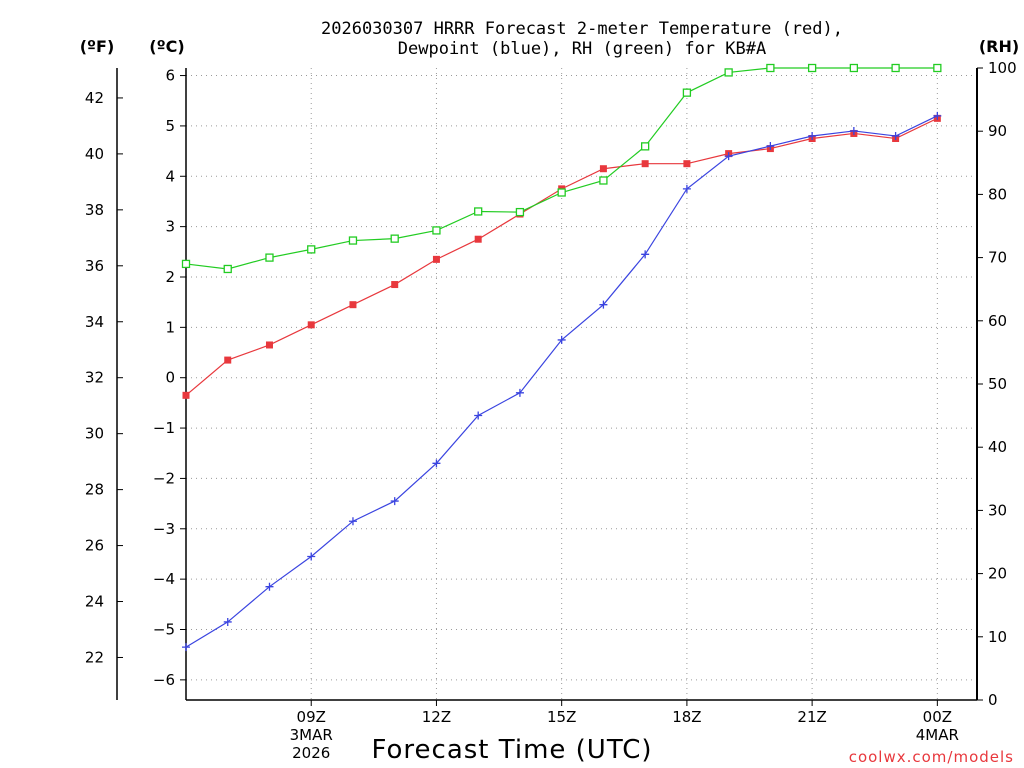 This screenshot has width=1024, height=768. Describe the element at coordinates (94, 266) in the screenshot. I see `fahrenheit-tick-label: 36` at that location.